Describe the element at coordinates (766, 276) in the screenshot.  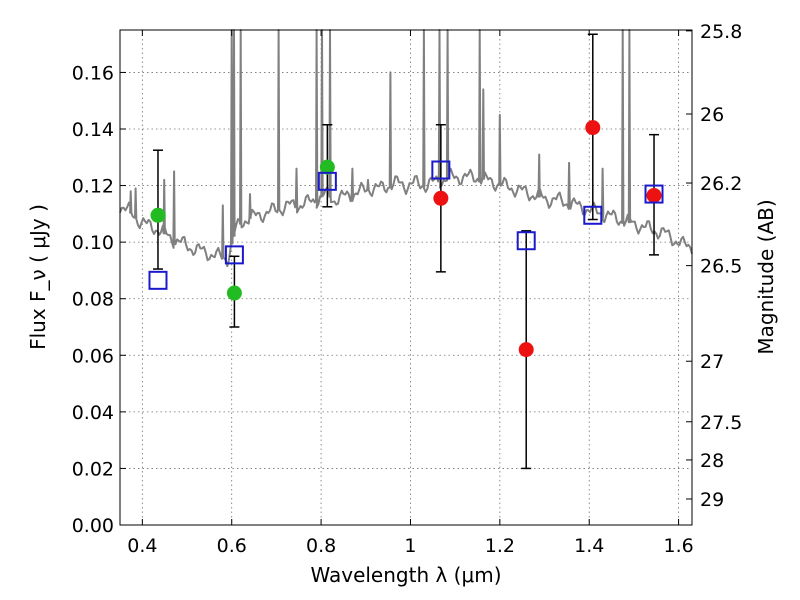
I see `right-axis-title: Magnitude (AB)` at that location.